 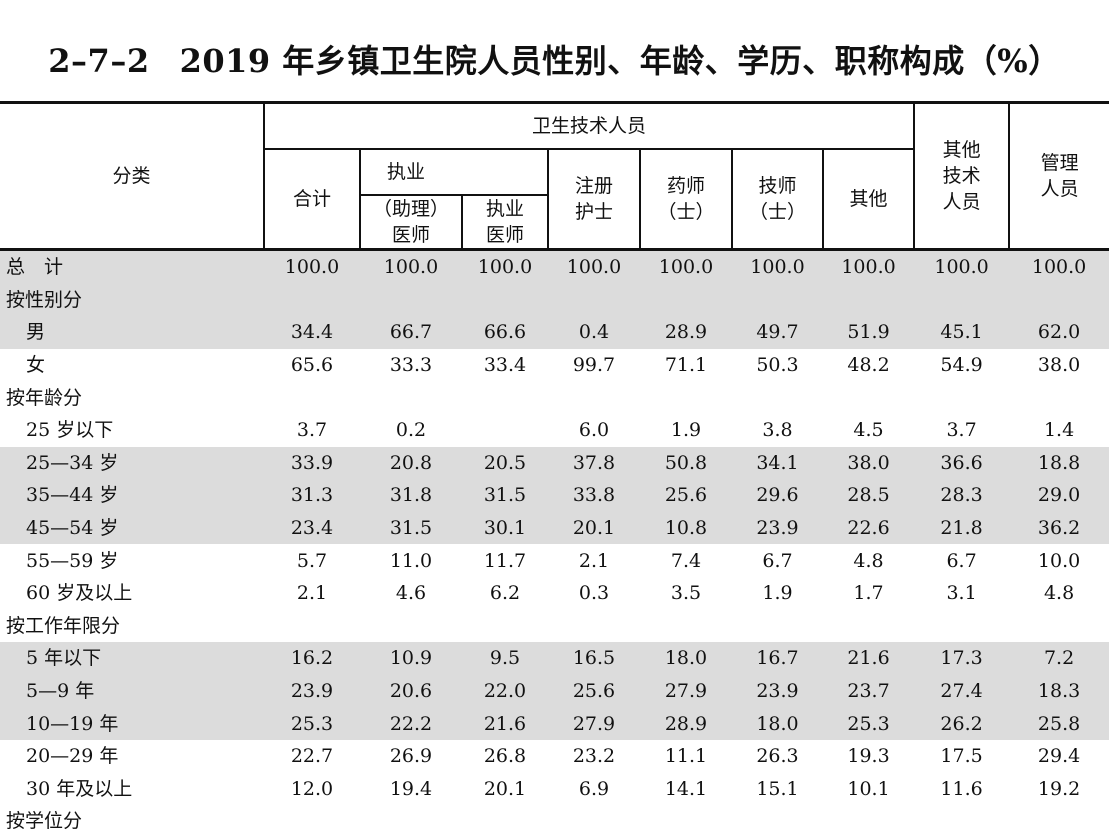 What do you see at coordinates (411, 723) in the screenshot?
I see `cell-value: 22.2` at bounding box center [411, 723].